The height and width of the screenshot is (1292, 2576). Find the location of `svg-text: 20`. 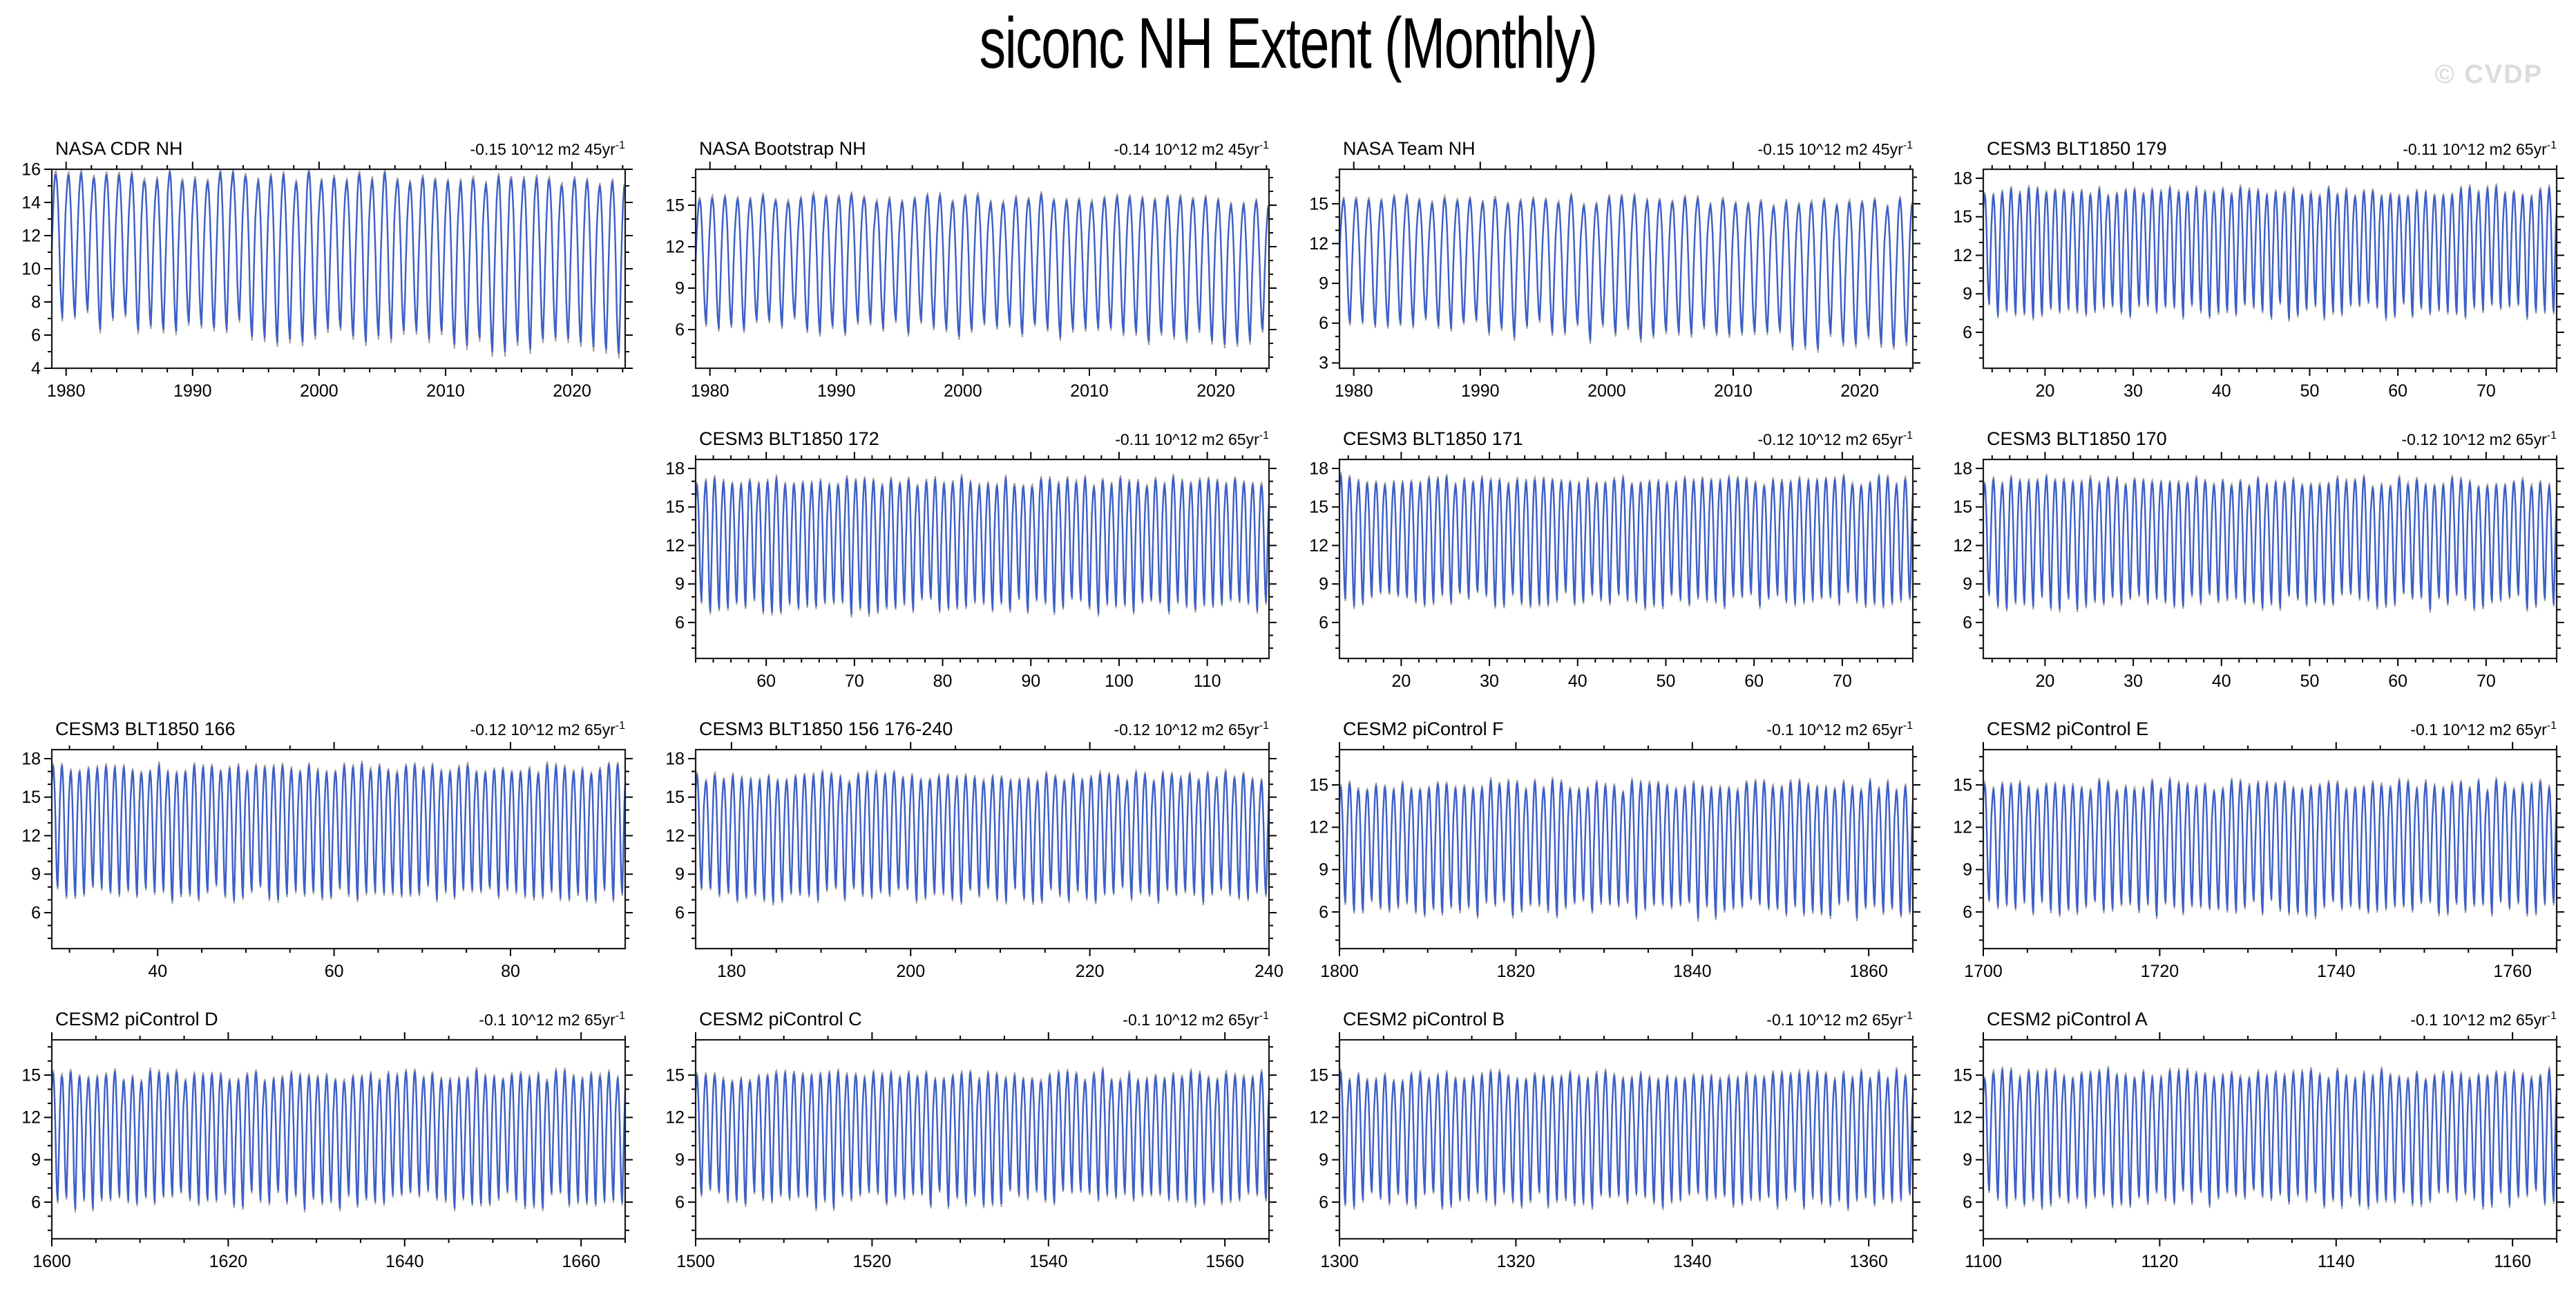

svg-text: 20 is located at coordinates (1401, 681).